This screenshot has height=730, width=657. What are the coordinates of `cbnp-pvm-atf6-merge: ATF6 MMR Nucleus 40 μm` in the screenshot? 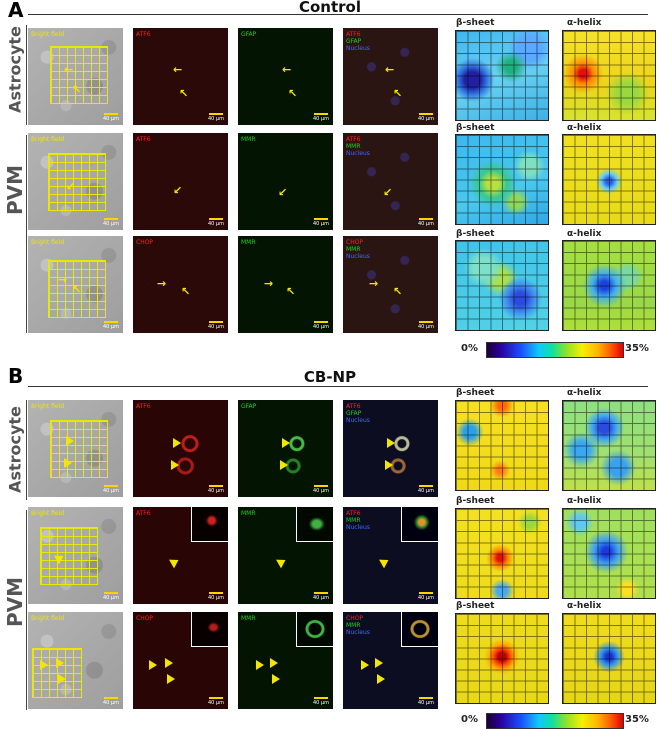 It's located at (390, 555).